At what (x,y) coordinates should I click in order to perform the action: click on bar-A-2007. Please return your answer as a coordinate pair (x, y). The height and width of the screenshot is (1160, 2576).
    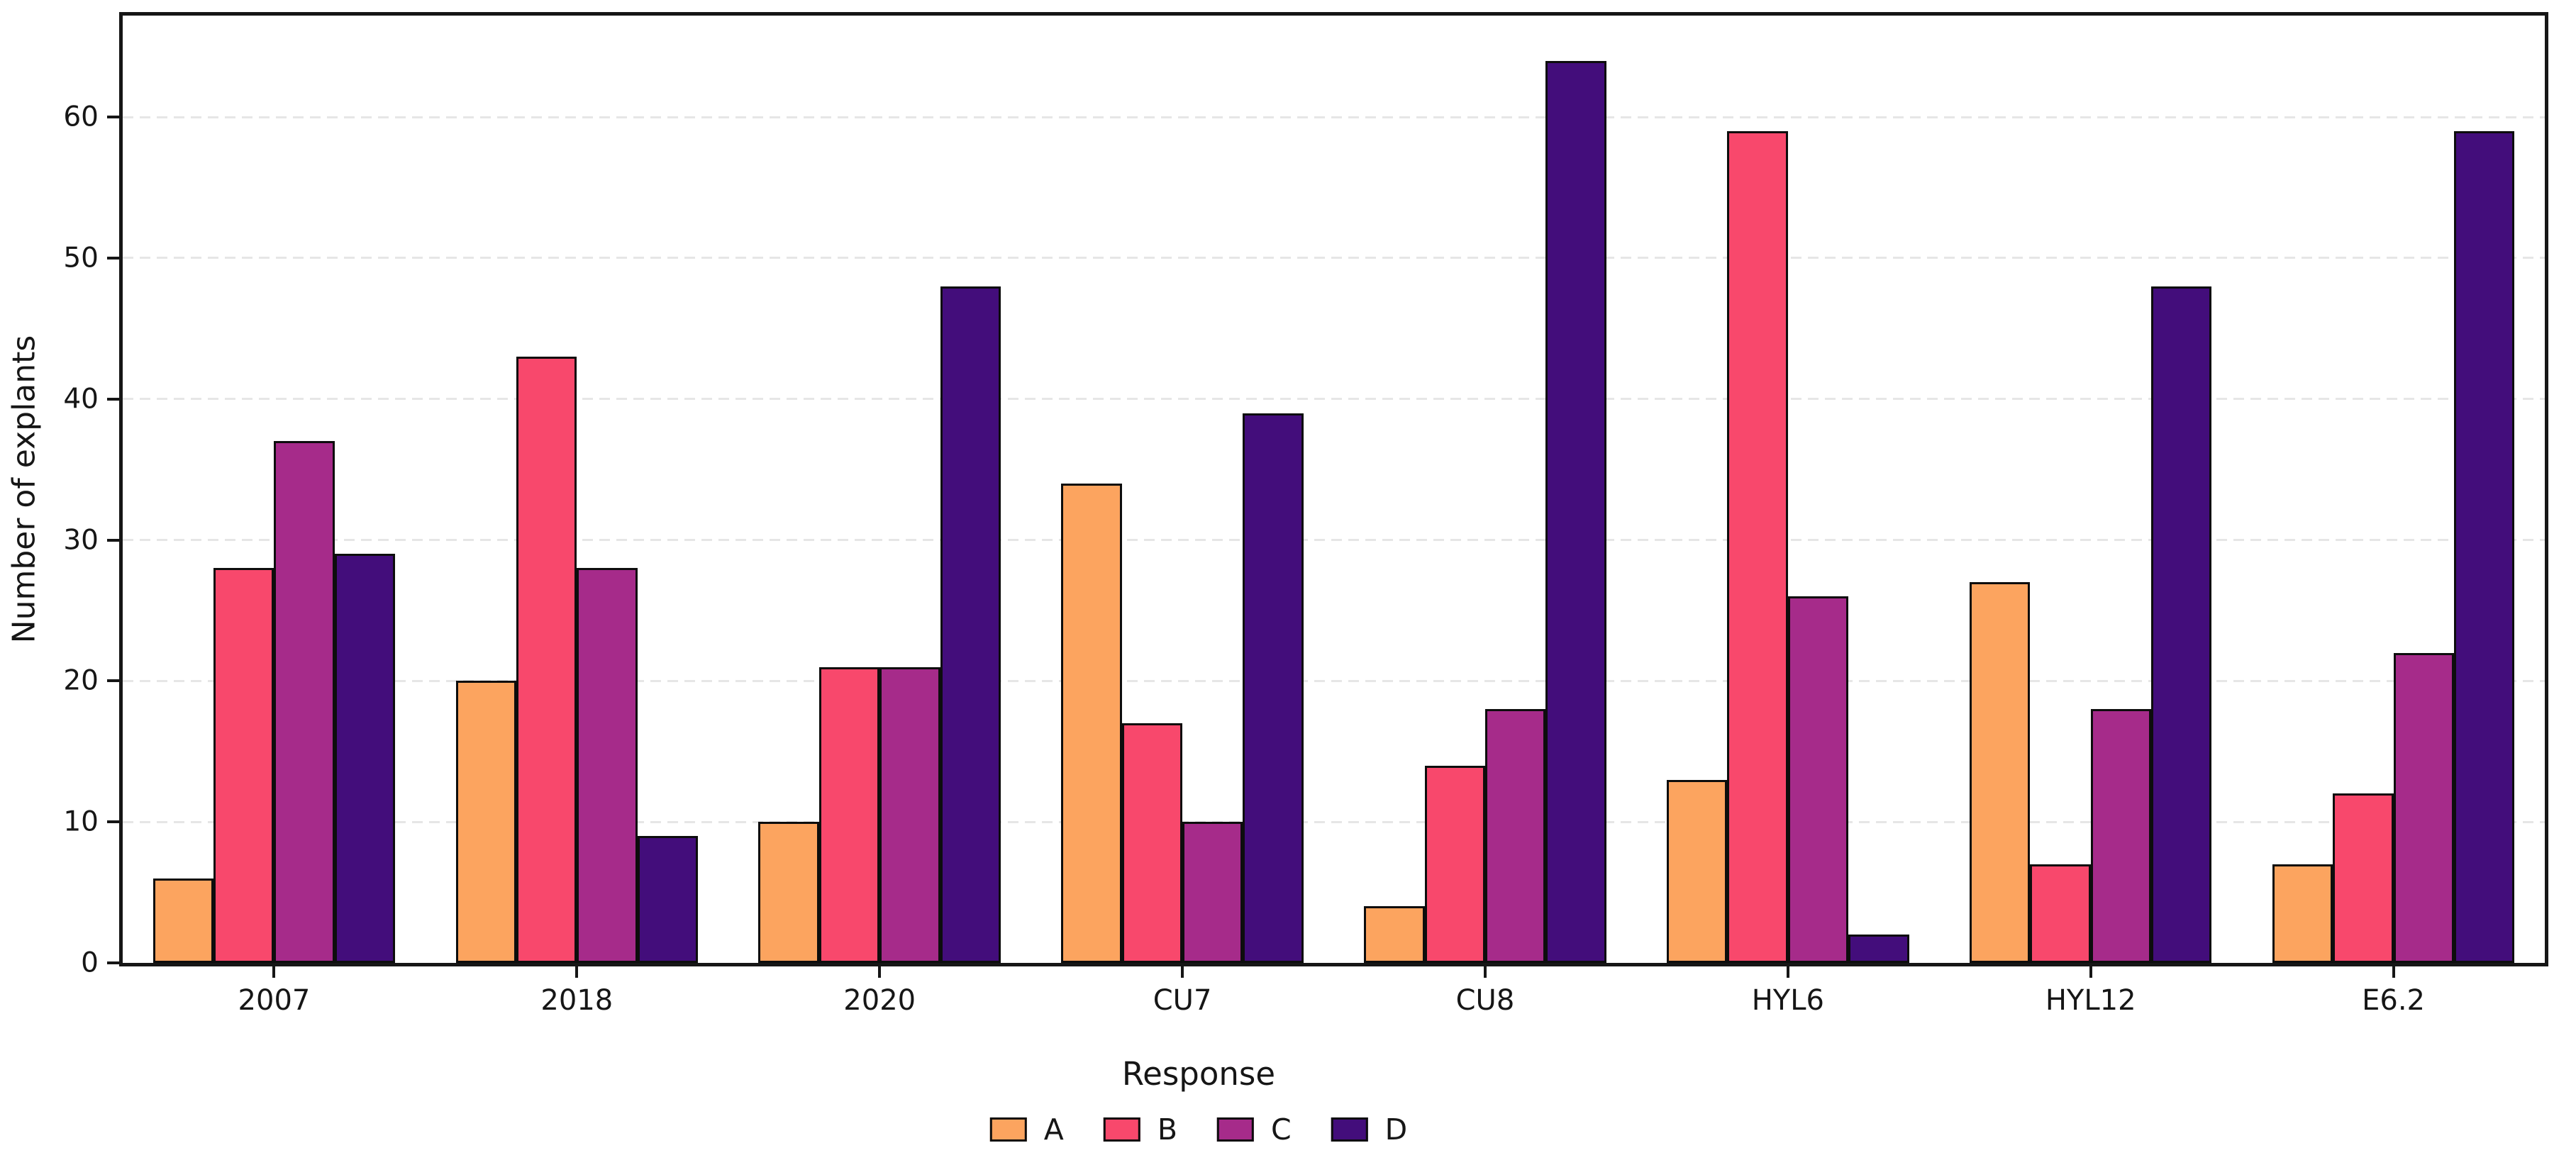
    Looking at the image, I should click on (183, 921).